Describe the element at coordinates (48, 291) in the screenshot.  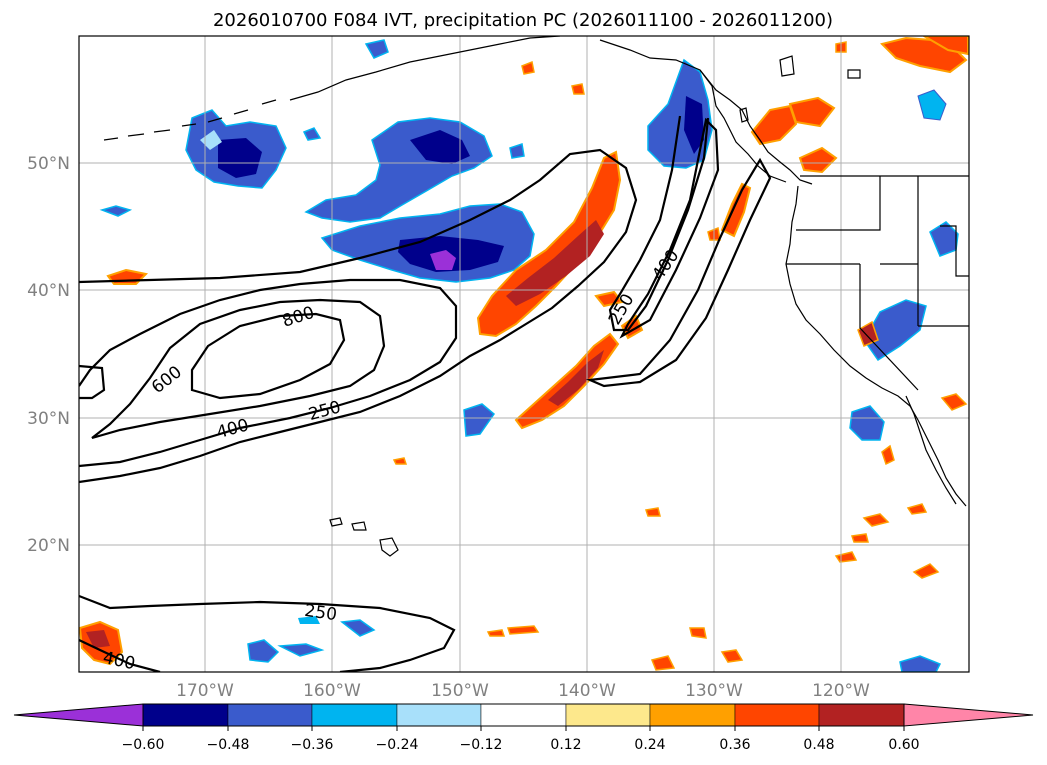
I see `lat-label: 40°N` at that location.